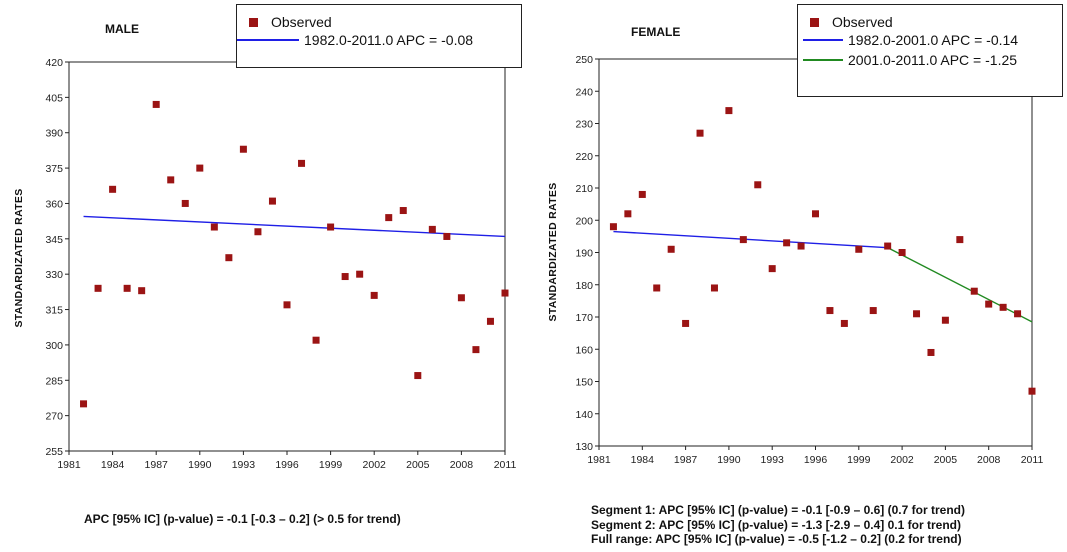 The width and height of the screenshot is (1067, 552). What do you see at coordinates (122, 29) in the screenshot?
I see `chart-title: MALE` at bounding box center [122, 29].